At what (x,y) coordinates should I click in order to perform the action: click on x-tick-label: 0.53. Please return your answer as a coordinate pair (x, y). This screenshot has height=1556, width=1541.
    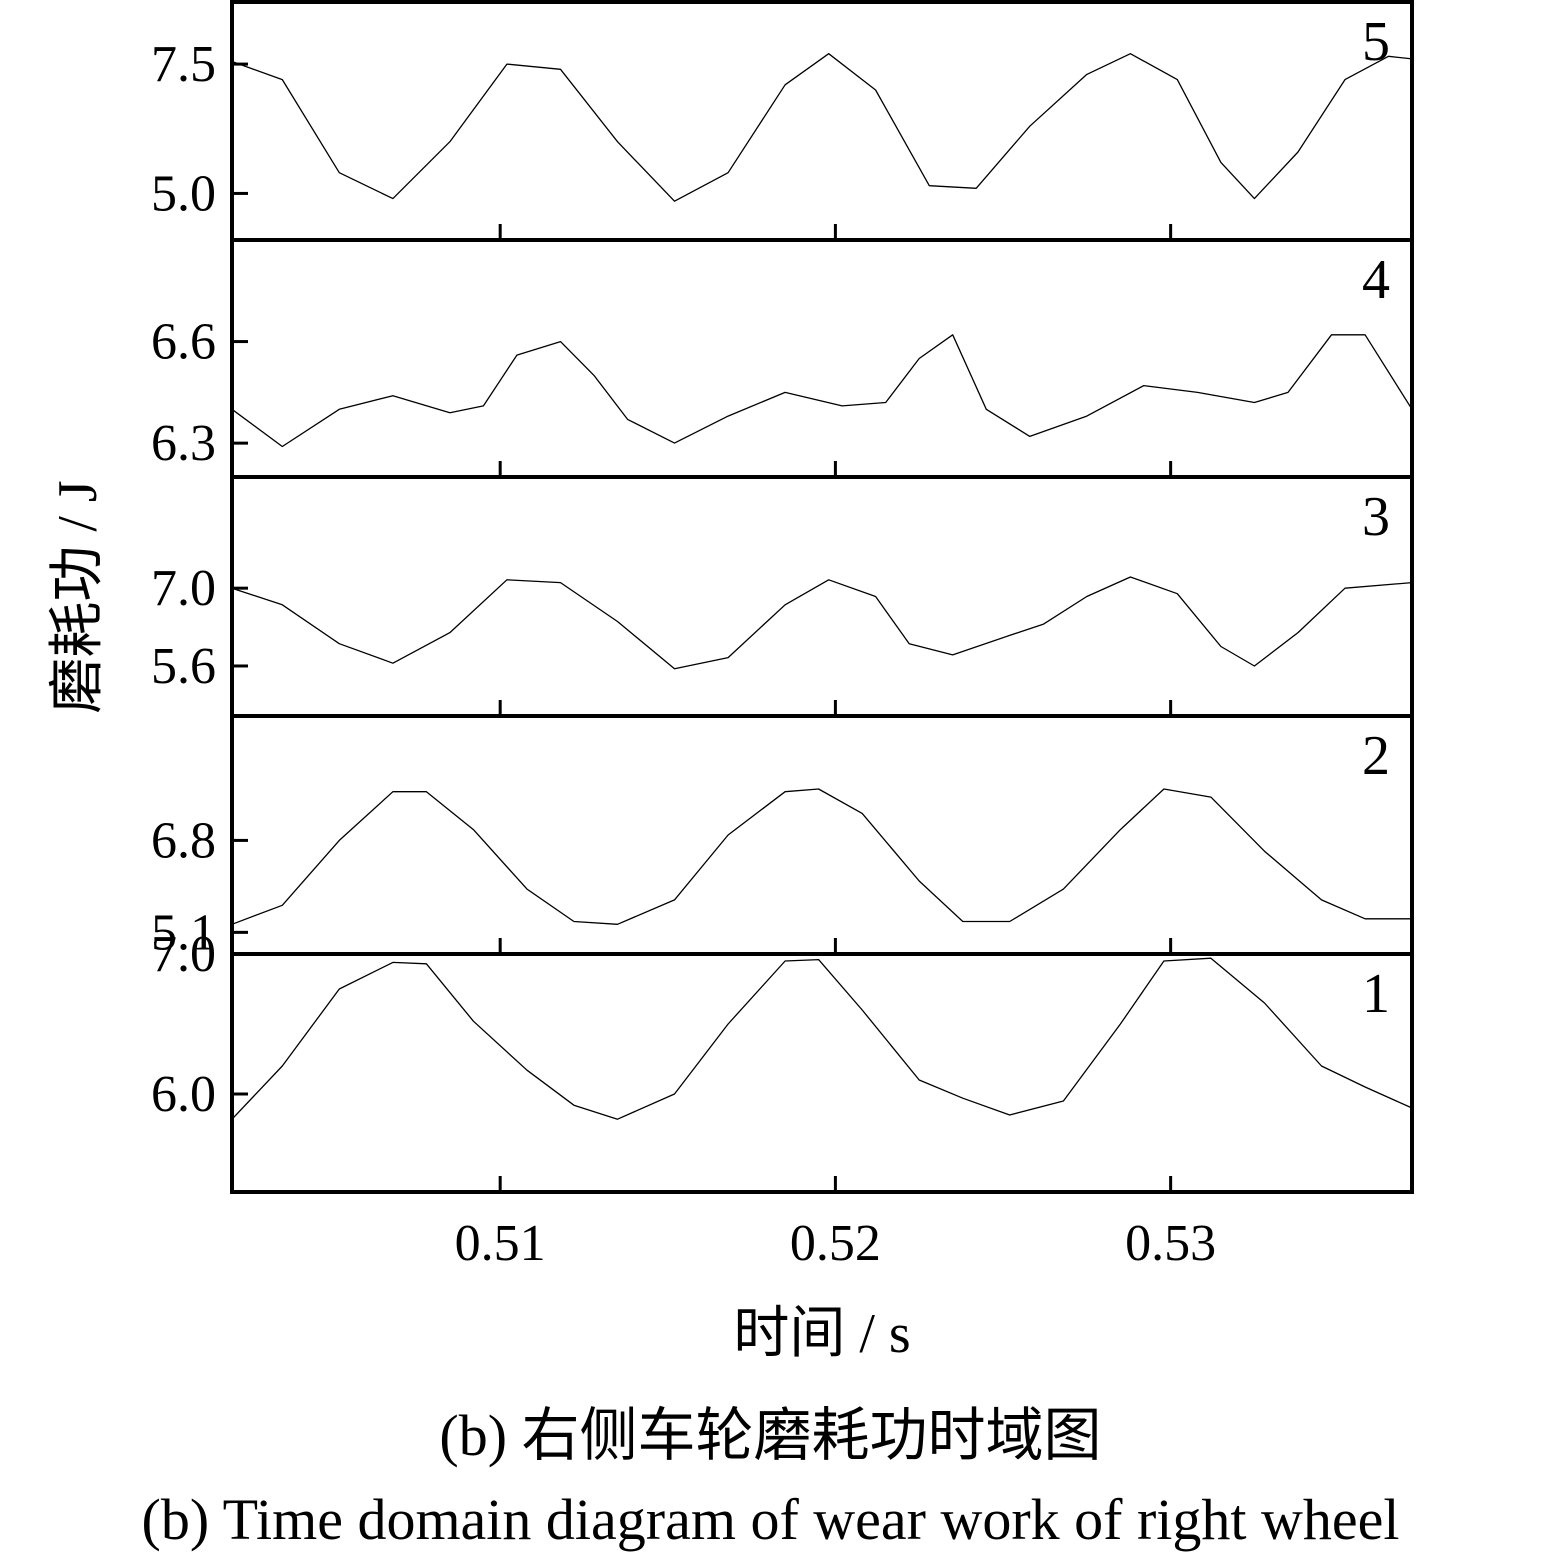
    Looking at the image, I should click on (1170, 1243).